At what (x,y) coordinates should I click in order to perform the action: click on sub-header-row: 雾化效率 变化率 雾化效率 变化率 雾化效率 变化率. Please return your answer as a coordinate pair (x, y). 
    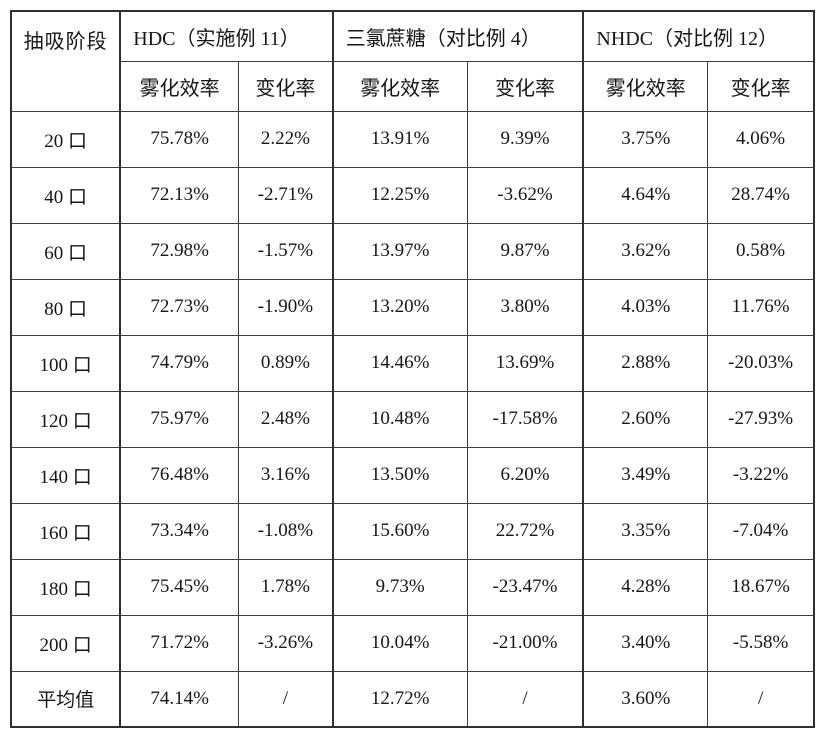
    Looking at the image, I should click on (413, 86).